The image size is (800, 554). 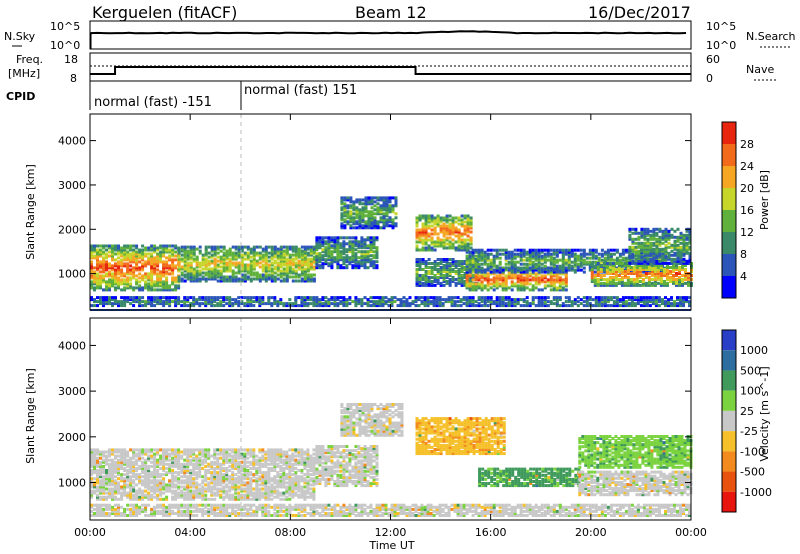 What do you see at coordinates (709, 78) in the screenshot?
I see `nave-tick-bottom: 0` at bounding box center [709, 78].